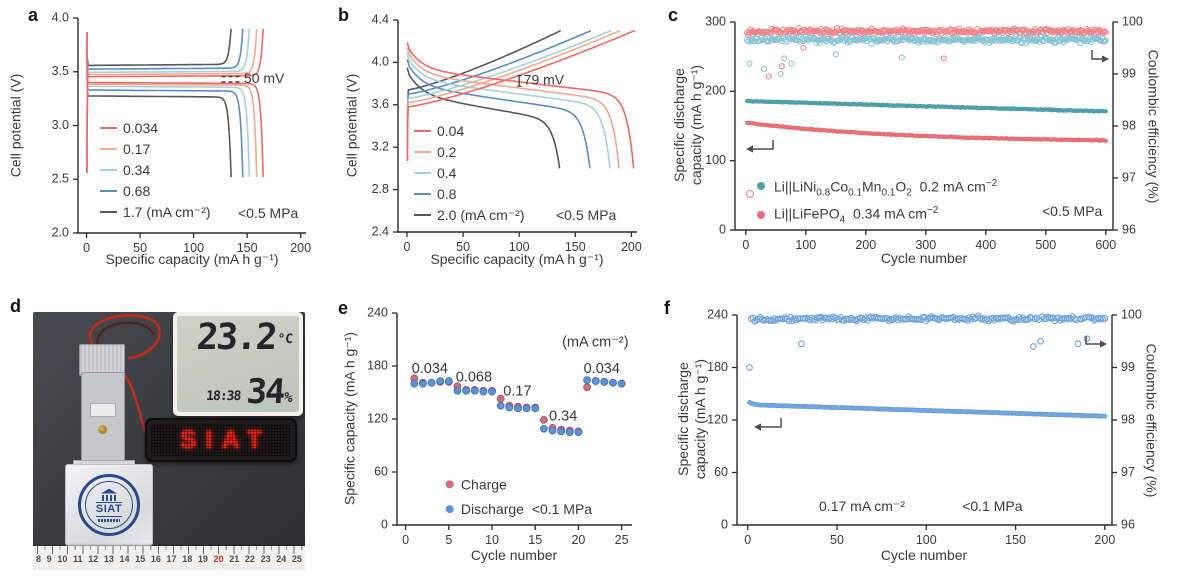 The width and height of the screenshot is (1186, 582). Describe the element at coordinates (168, 104) in the screenshot. I see `discharge-curve-0.34` at that location.